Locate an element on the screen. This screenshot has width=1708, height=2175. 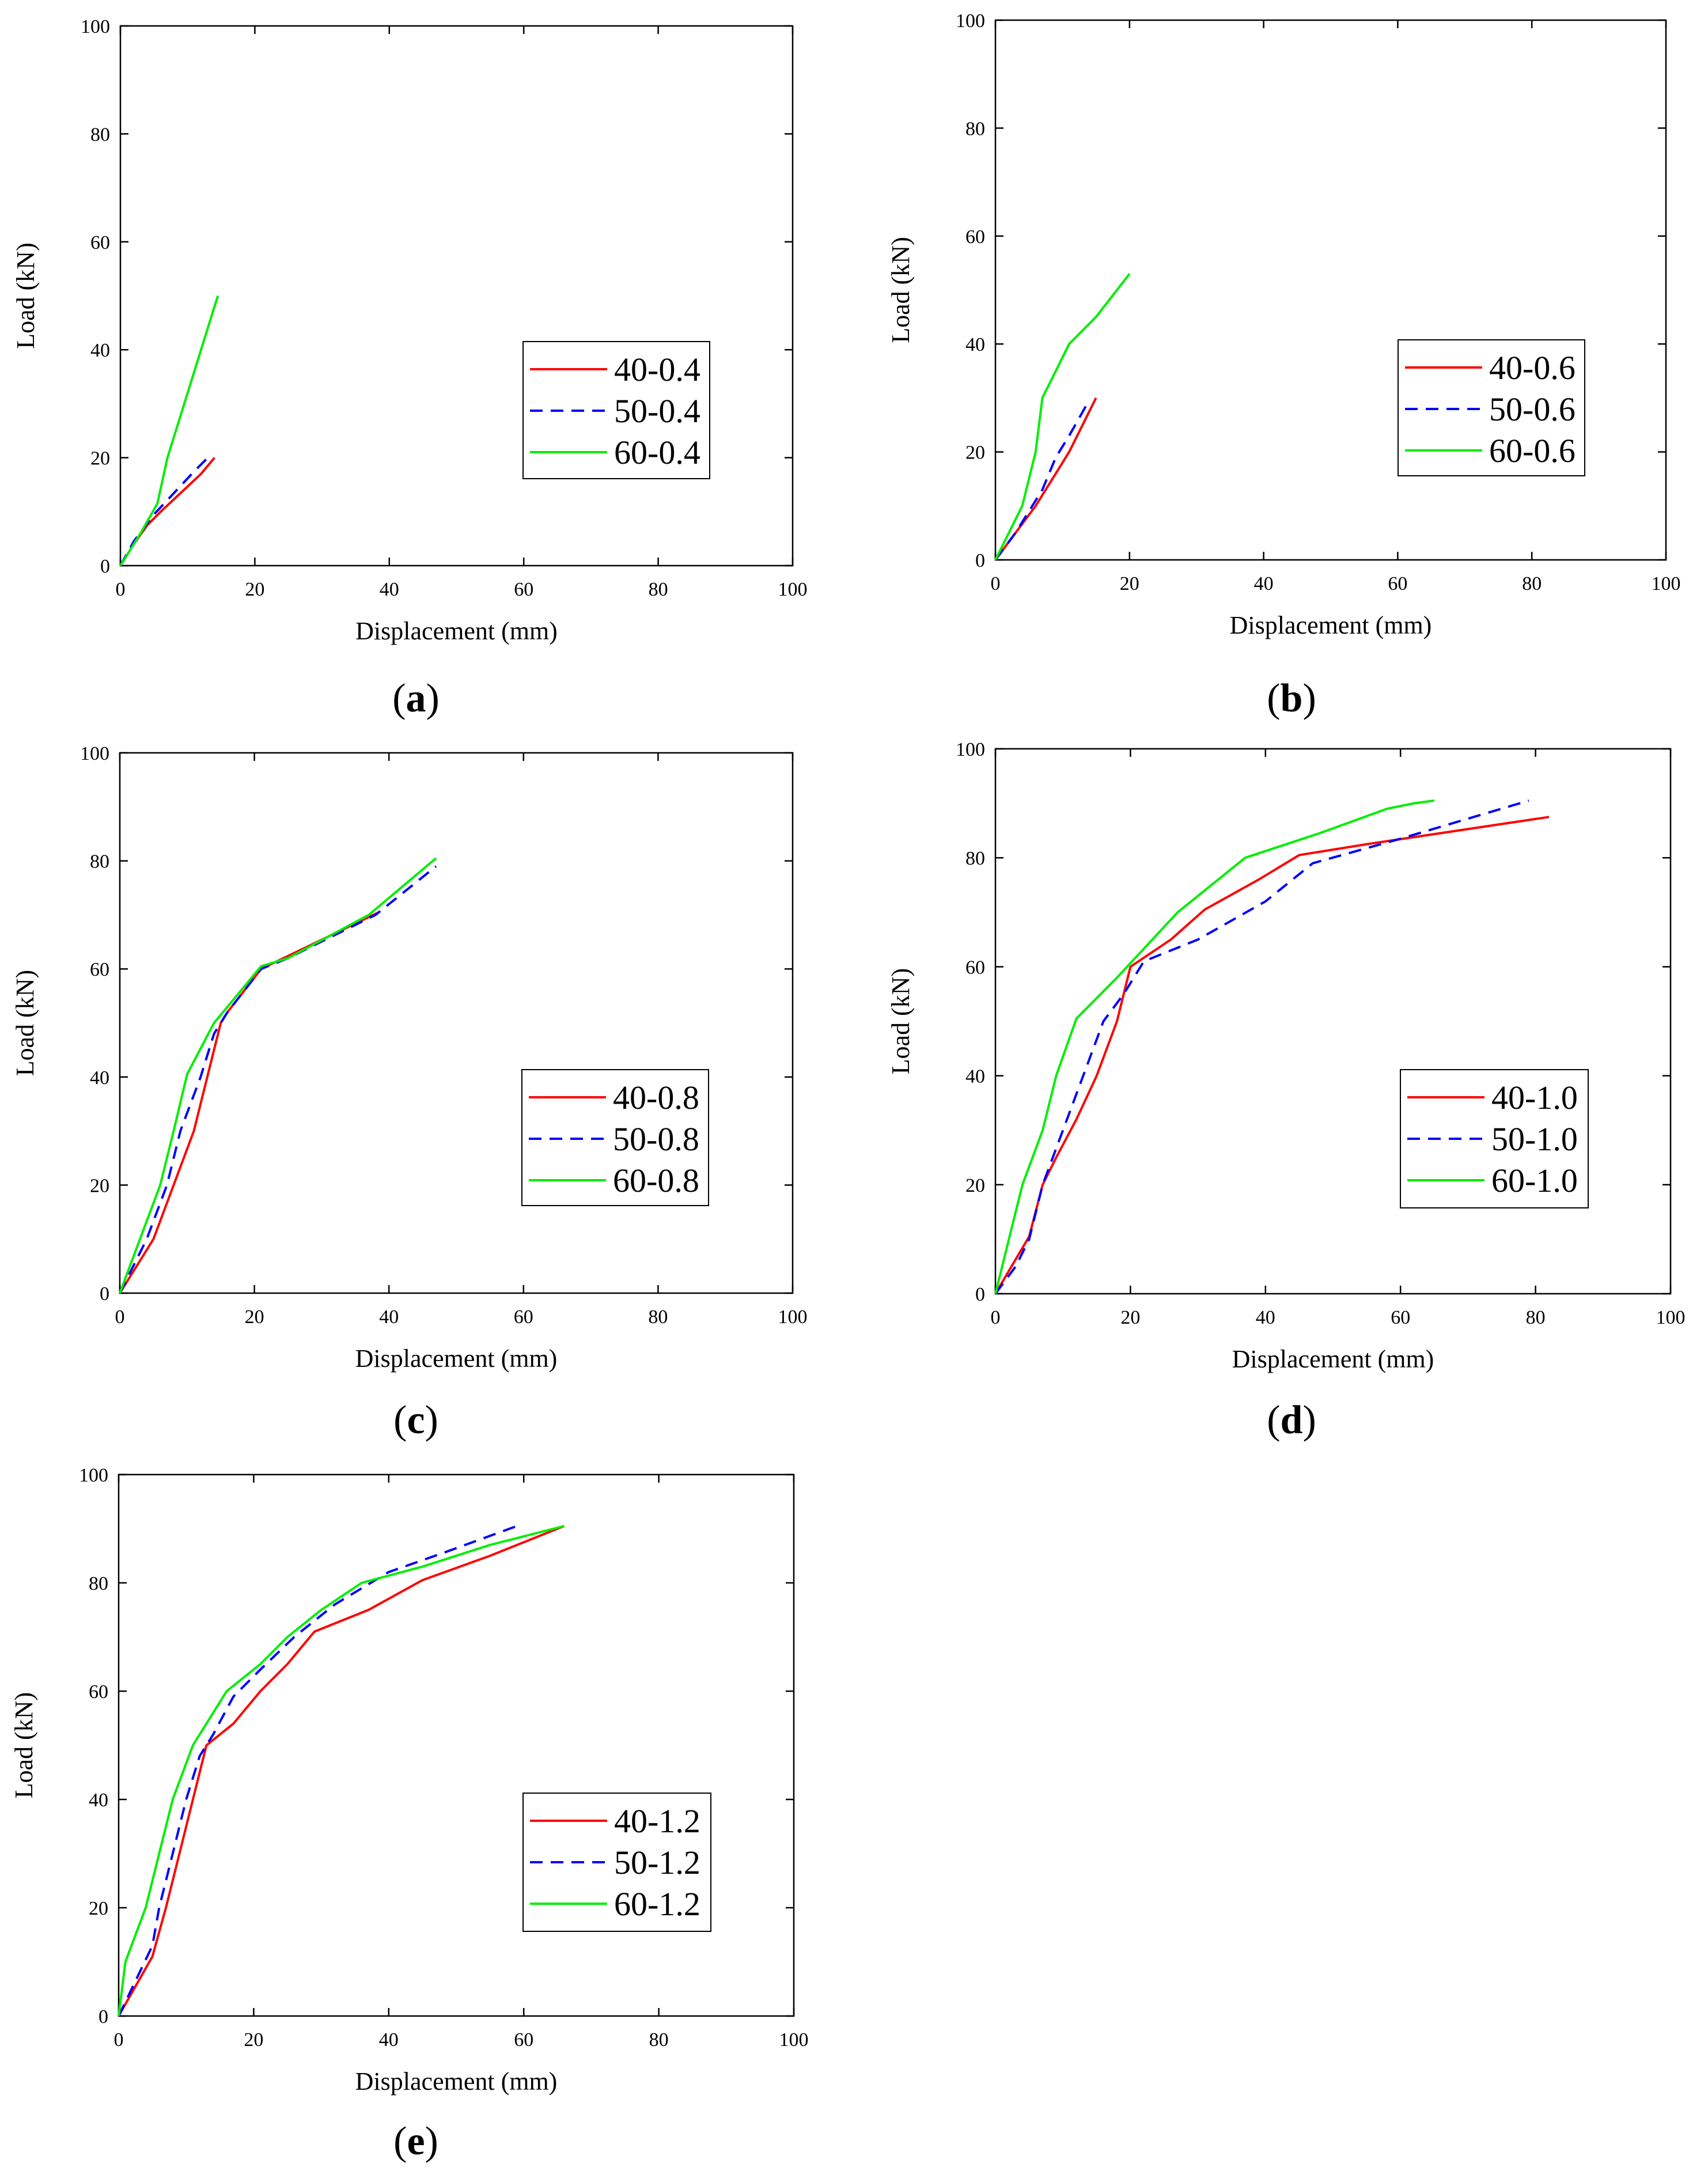
series-line-50-0.4 is located at coordinates (164, 511).